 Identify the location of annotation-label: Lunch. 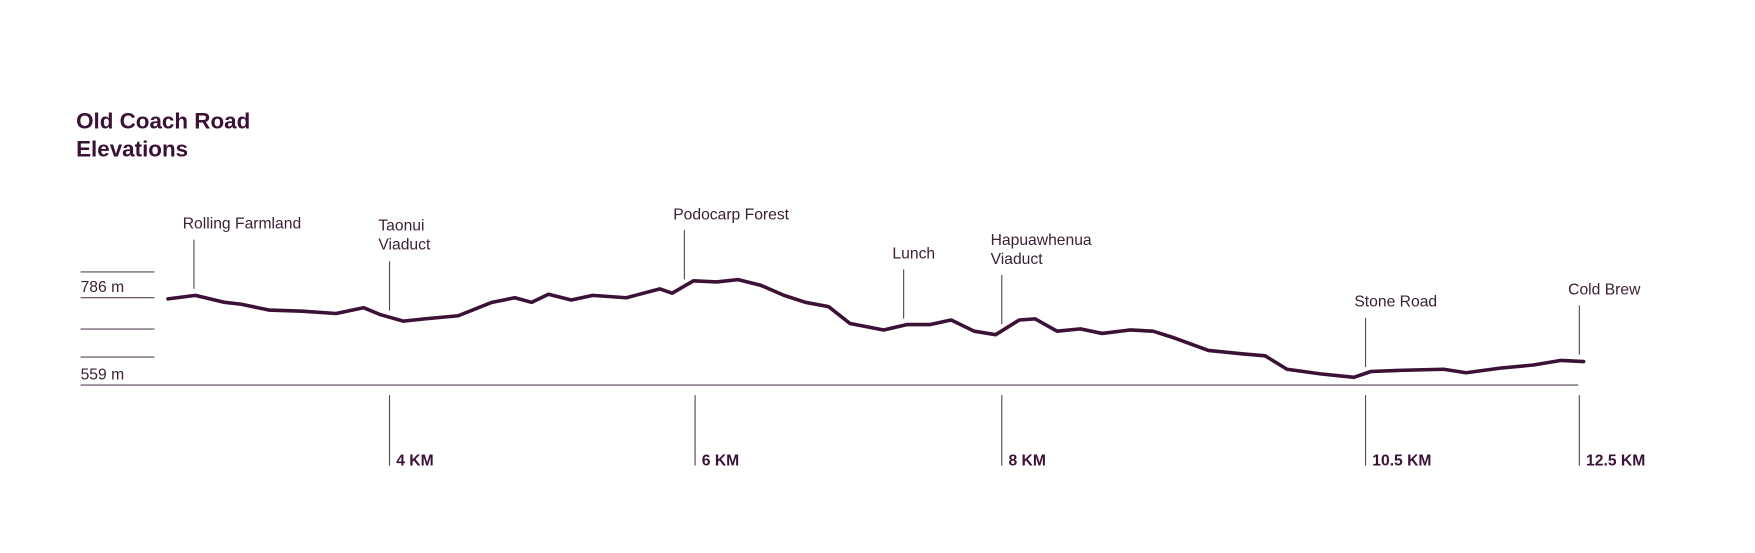
(914, 252).